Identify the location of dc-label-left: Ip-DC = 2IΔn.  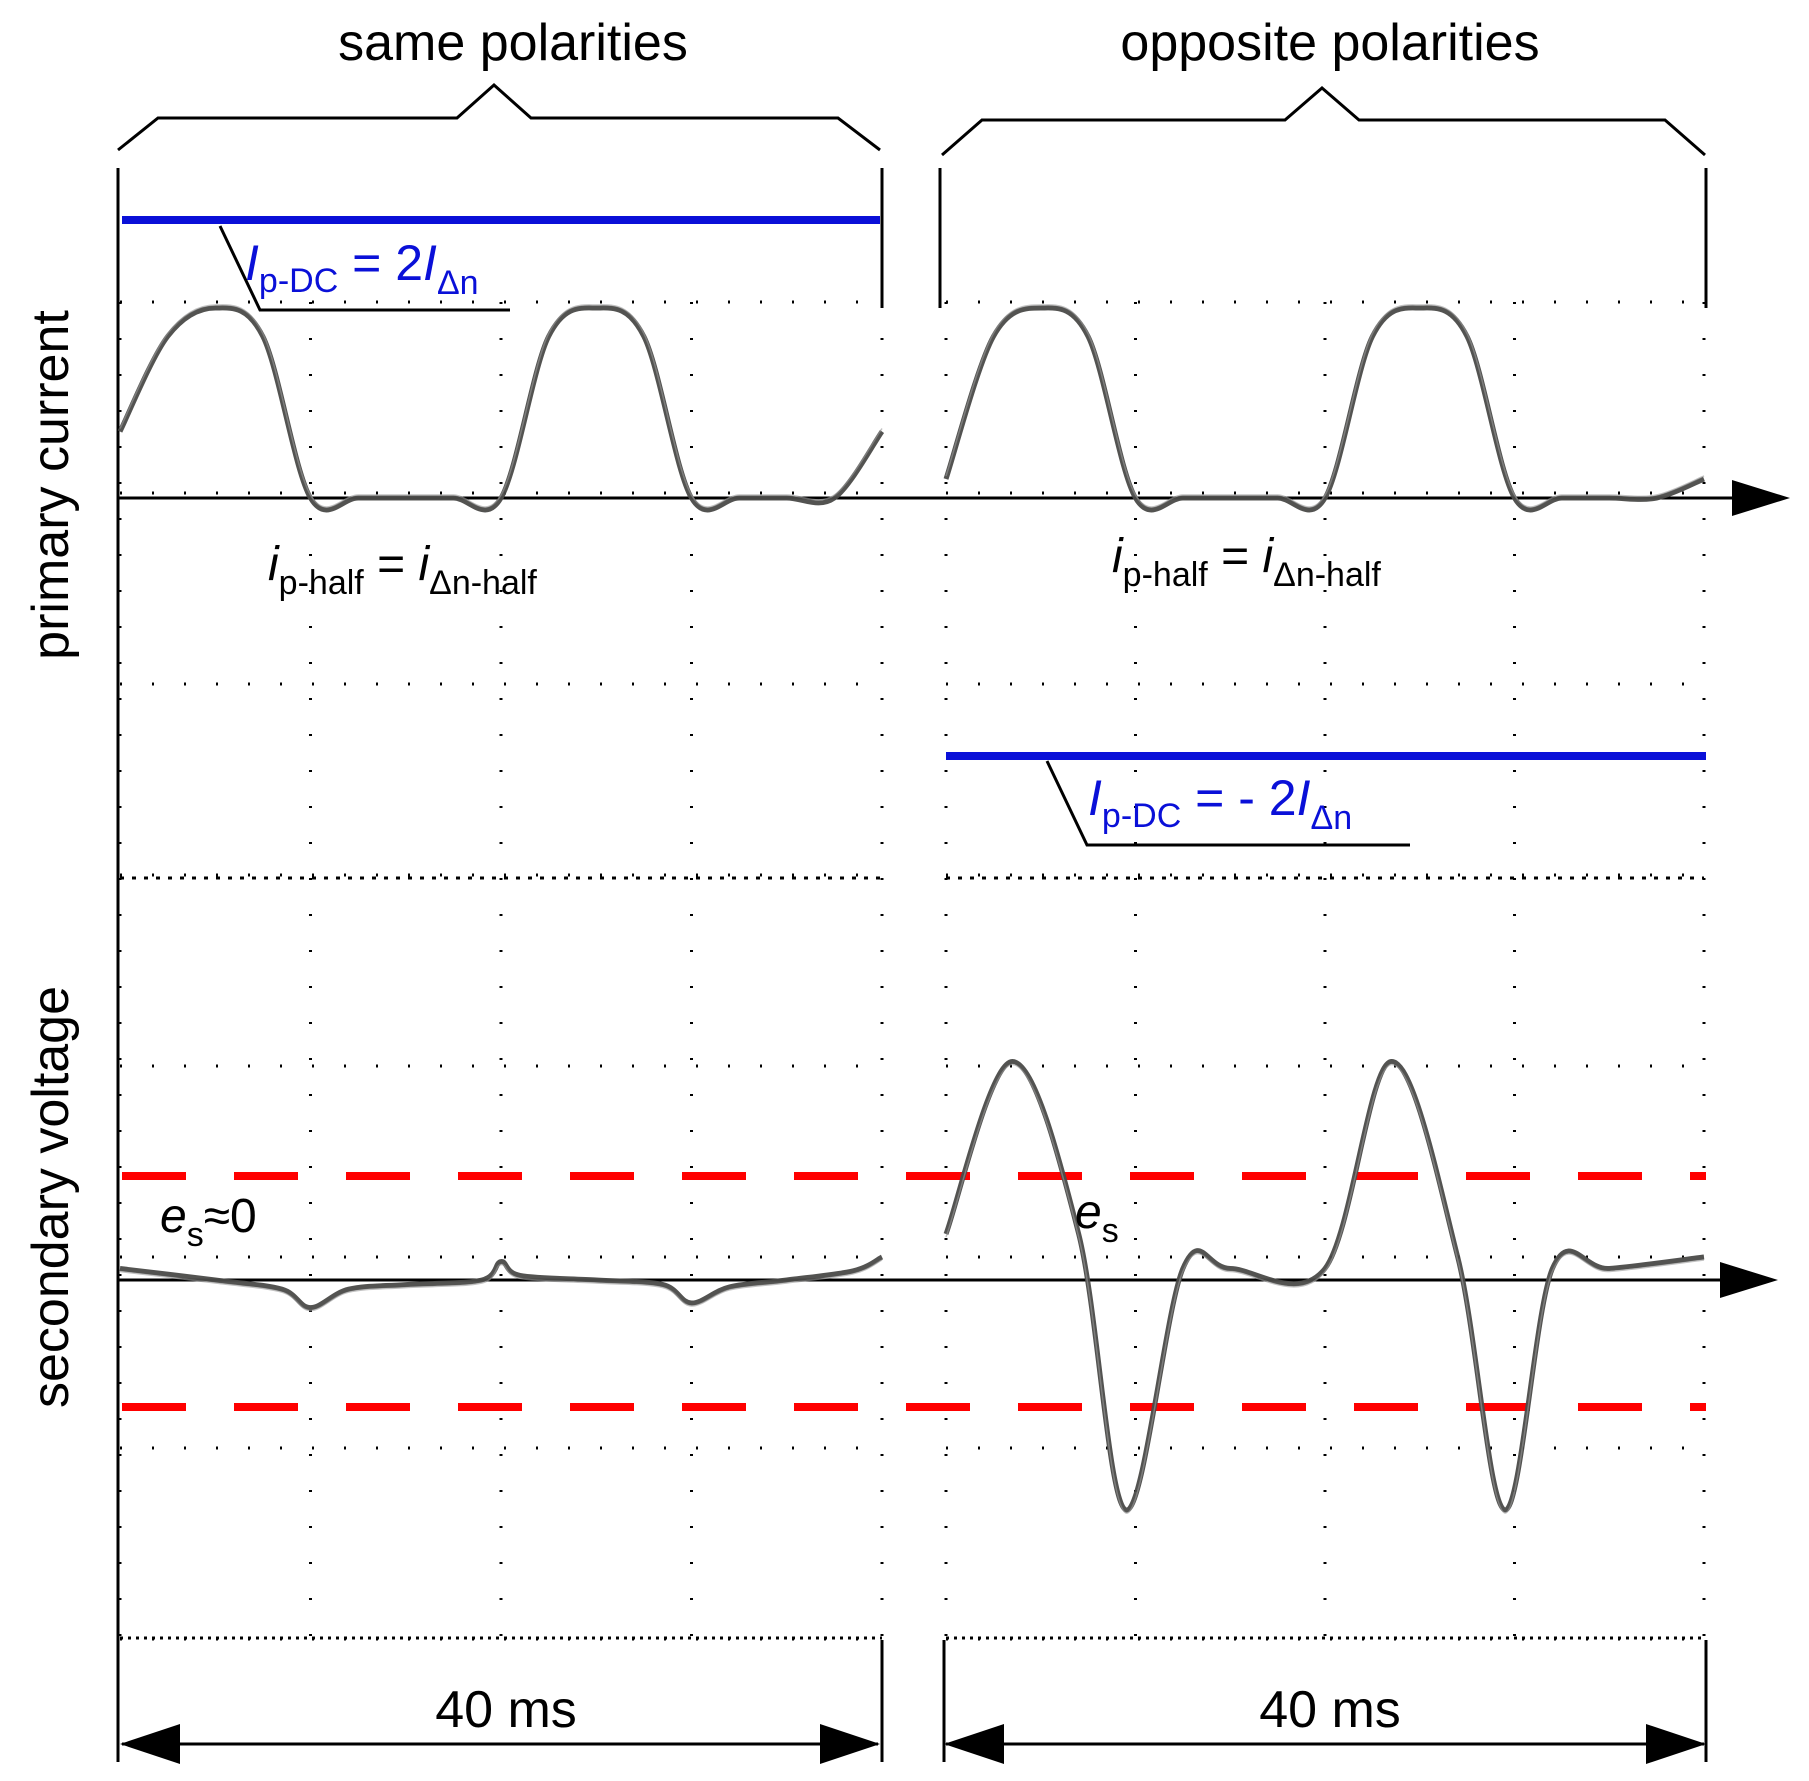
(364, 268).